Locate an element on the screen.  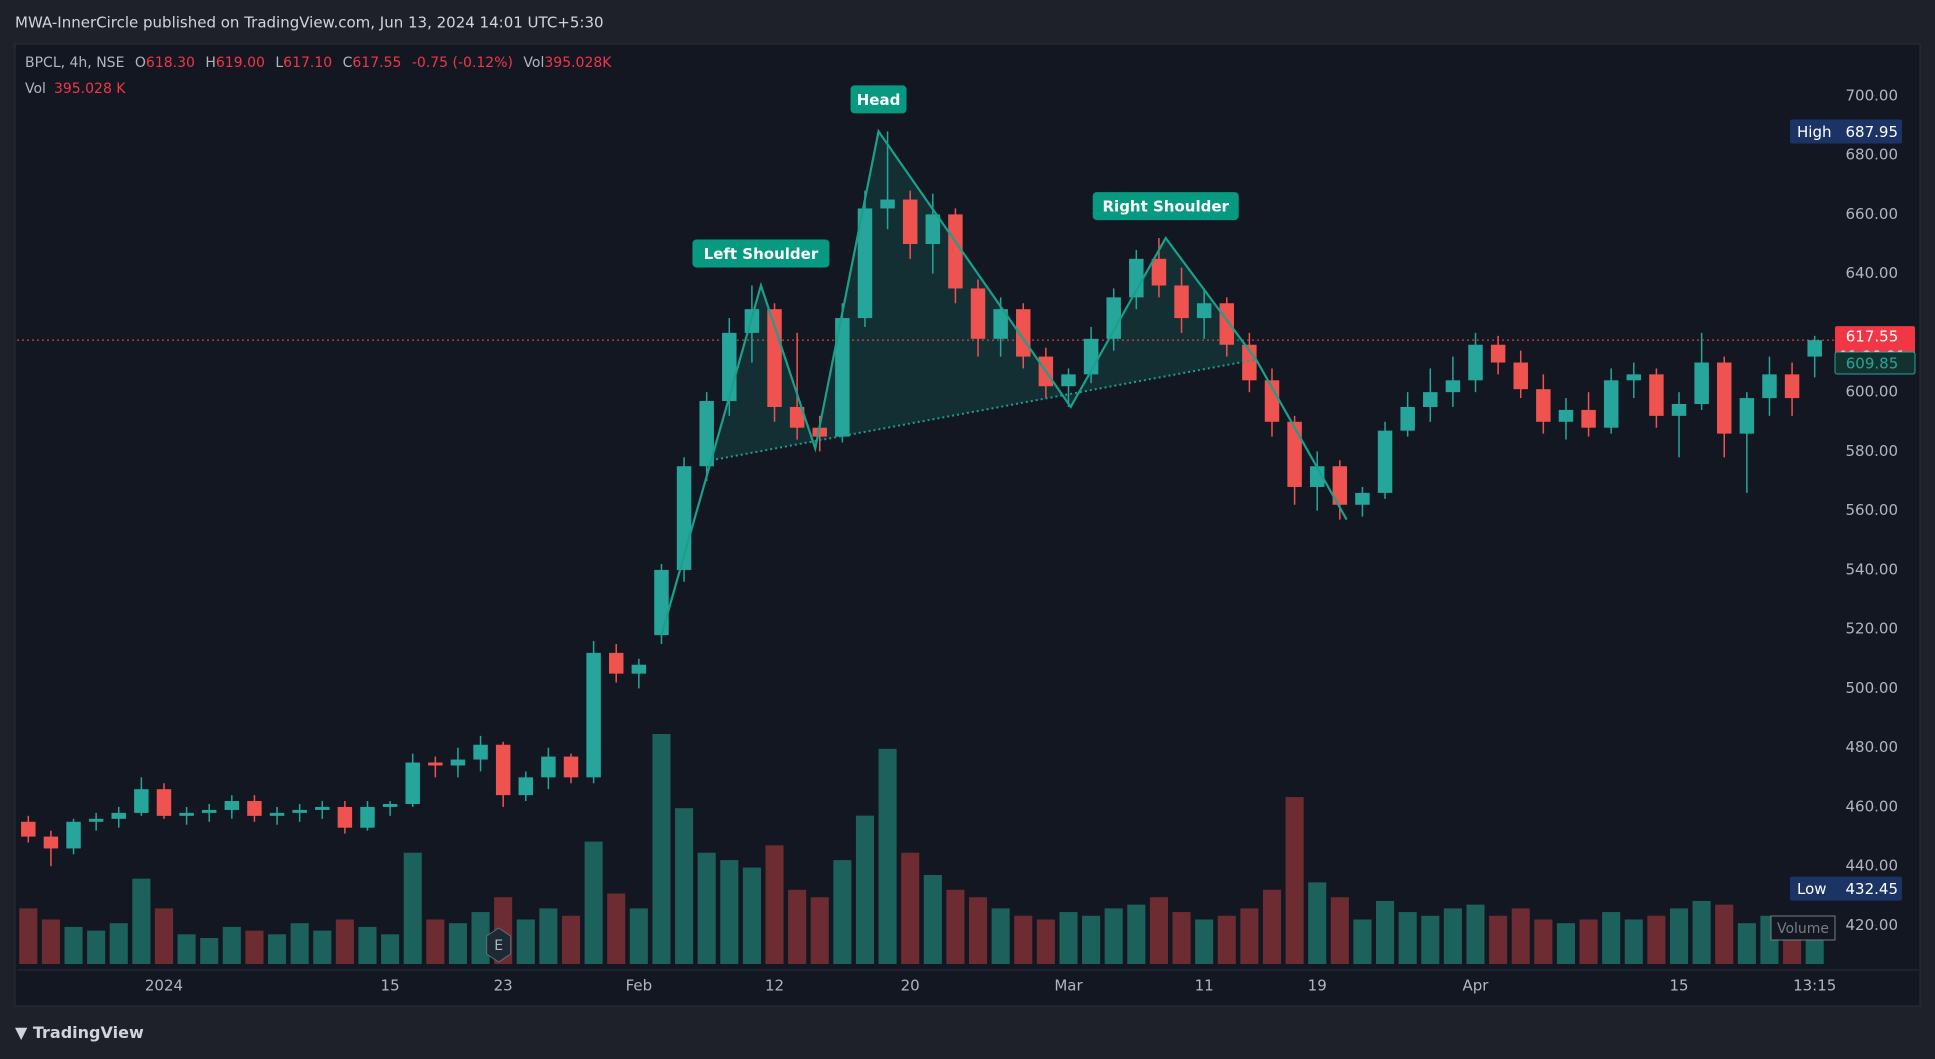
y-tick-label: 480.00 is located at coordinates (1872, 747).